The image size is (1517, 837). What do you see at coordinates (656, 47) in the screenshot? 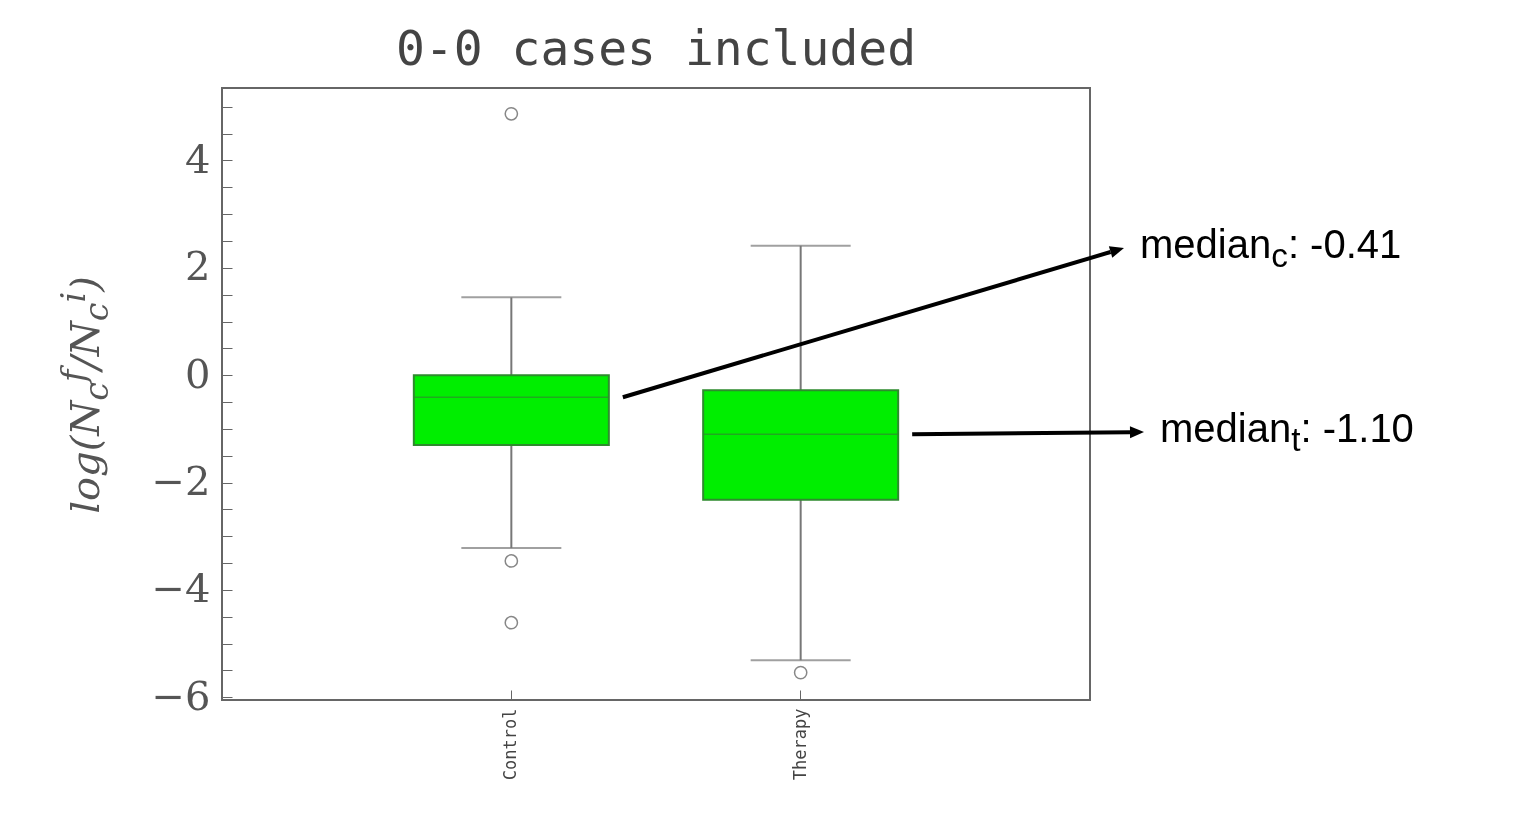
I see `chart-title: 0-0 cases included` at bounding box center [656, 47].